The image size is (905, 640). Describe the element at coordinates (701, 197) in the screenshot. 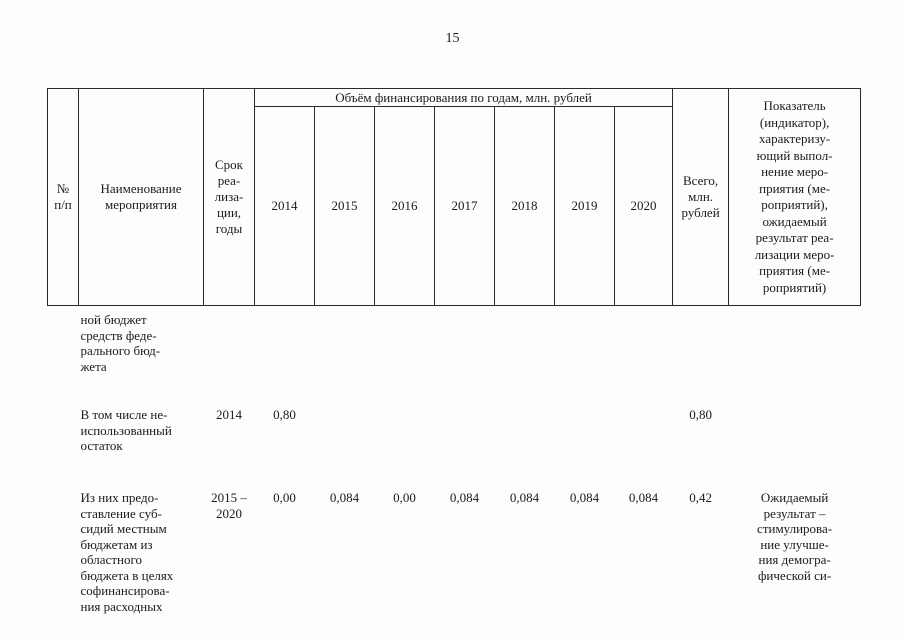

I see `header-total: Всего, млн. рублей` at that location.